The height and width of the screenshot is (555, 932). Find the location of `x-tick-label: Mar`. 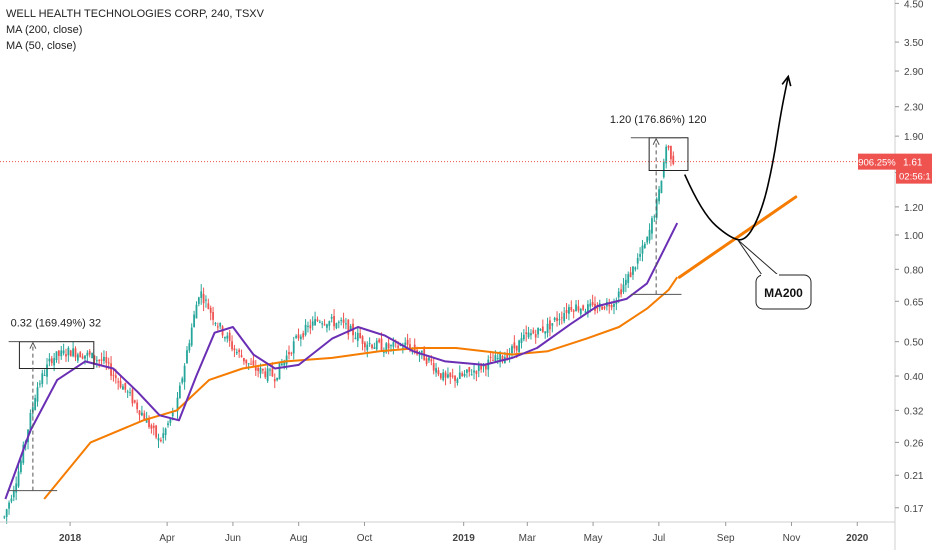

x-tick-label: Mar is located at coordinates (528, 538).